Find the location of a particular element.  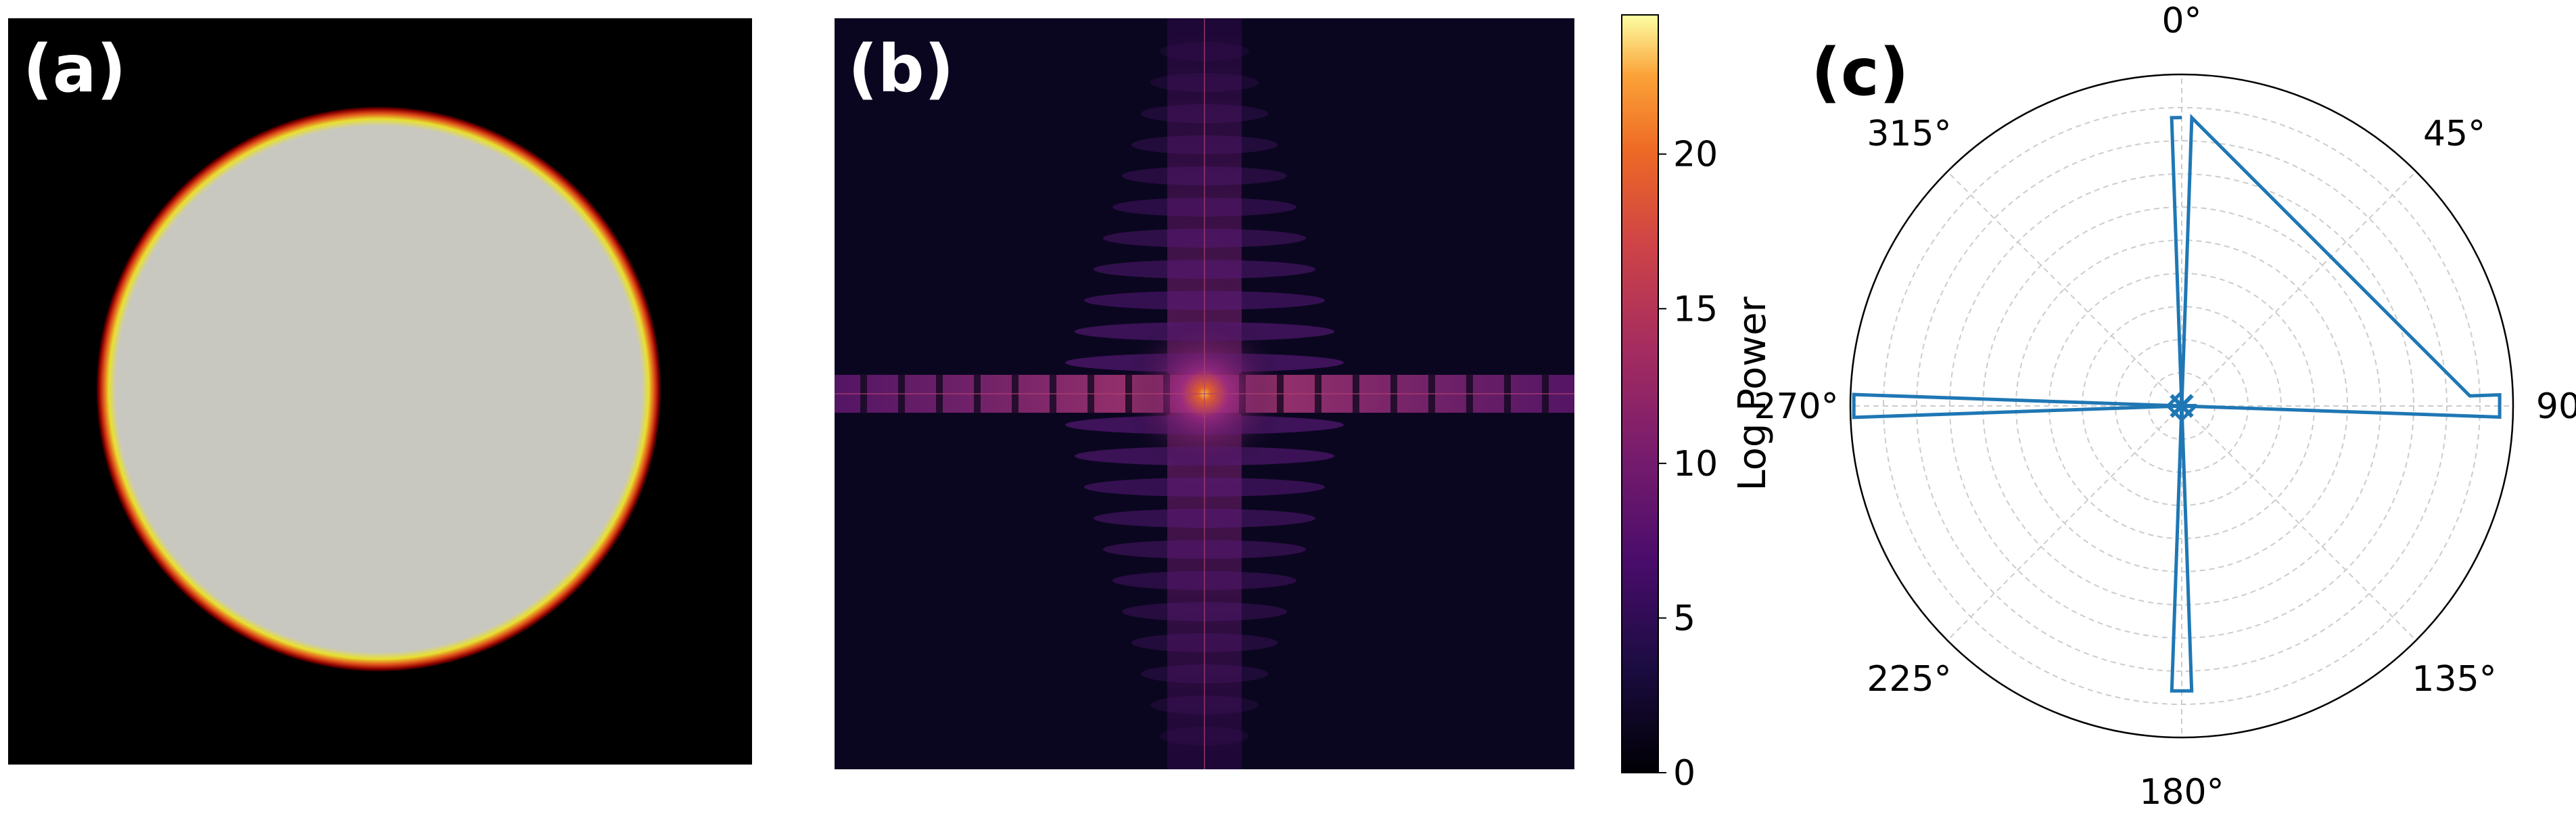

angle-tick-label: 90° is located at coordinates (2556, 406).